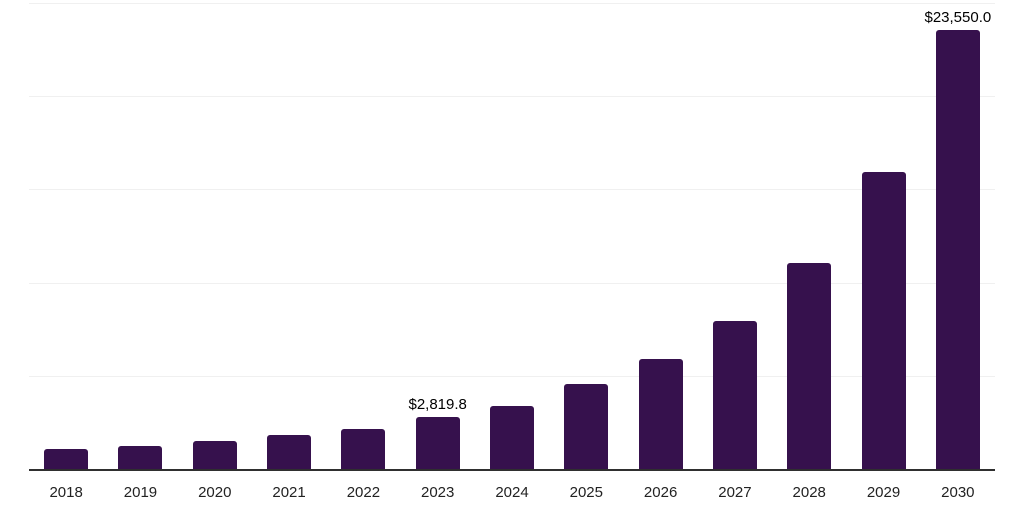 This screenshot has width=1024, height=512. Describe the element at coordinates (215, 492) in the screenshot. I see `x-tick-2020: 2020` at that location.